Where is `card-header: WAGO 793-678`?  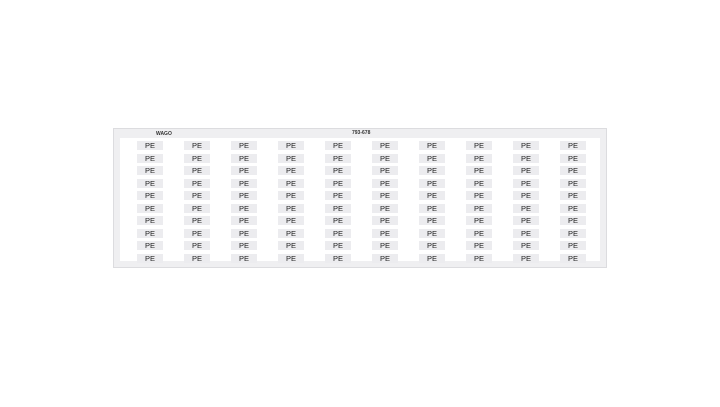
card-header: WAGO 793-678 is located at coordinates (360, 133).